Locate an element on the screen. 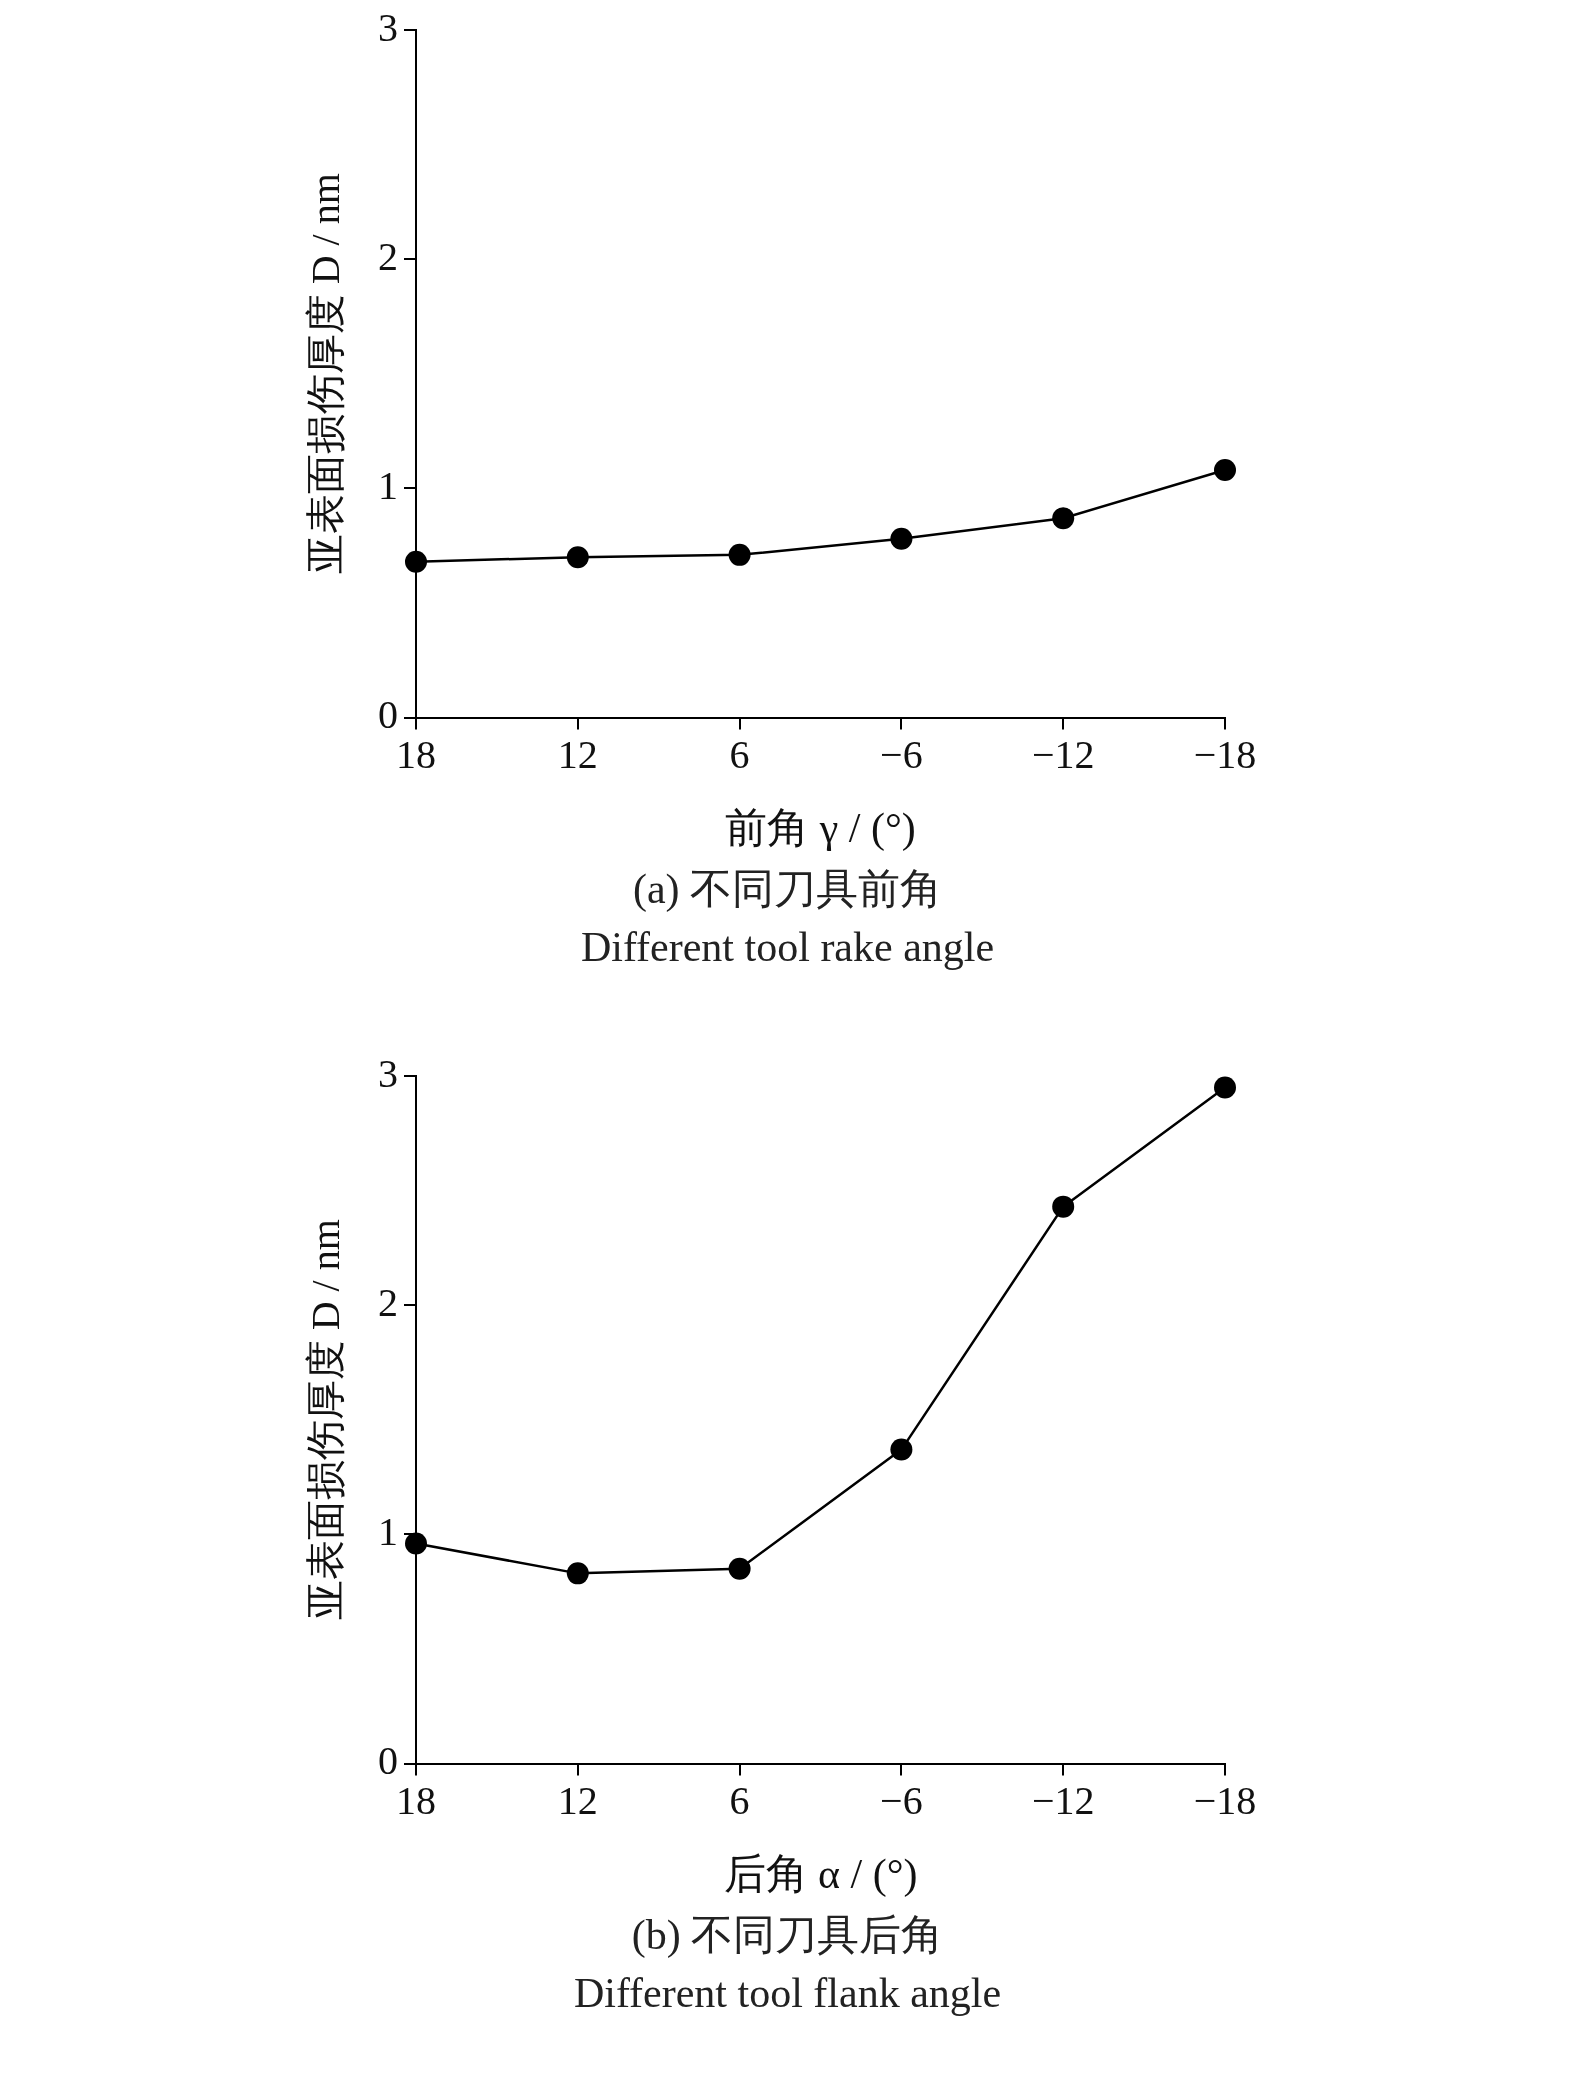 This screenshot has width=1575, height=2080. x-axis-title: 后角 α / (°) is located at coordinates (820, 1874).